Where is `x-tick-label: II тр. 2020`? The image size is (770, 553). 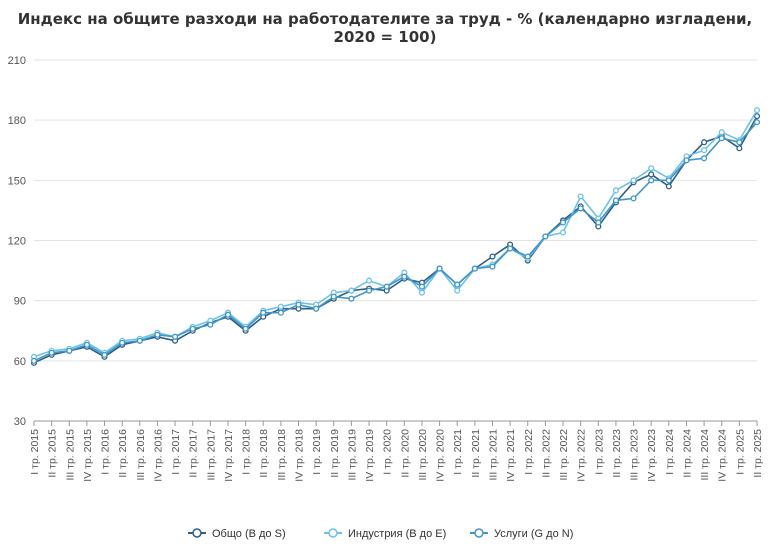
x-tick-label: II тр. 2020 is located at coordinates (405, 453).